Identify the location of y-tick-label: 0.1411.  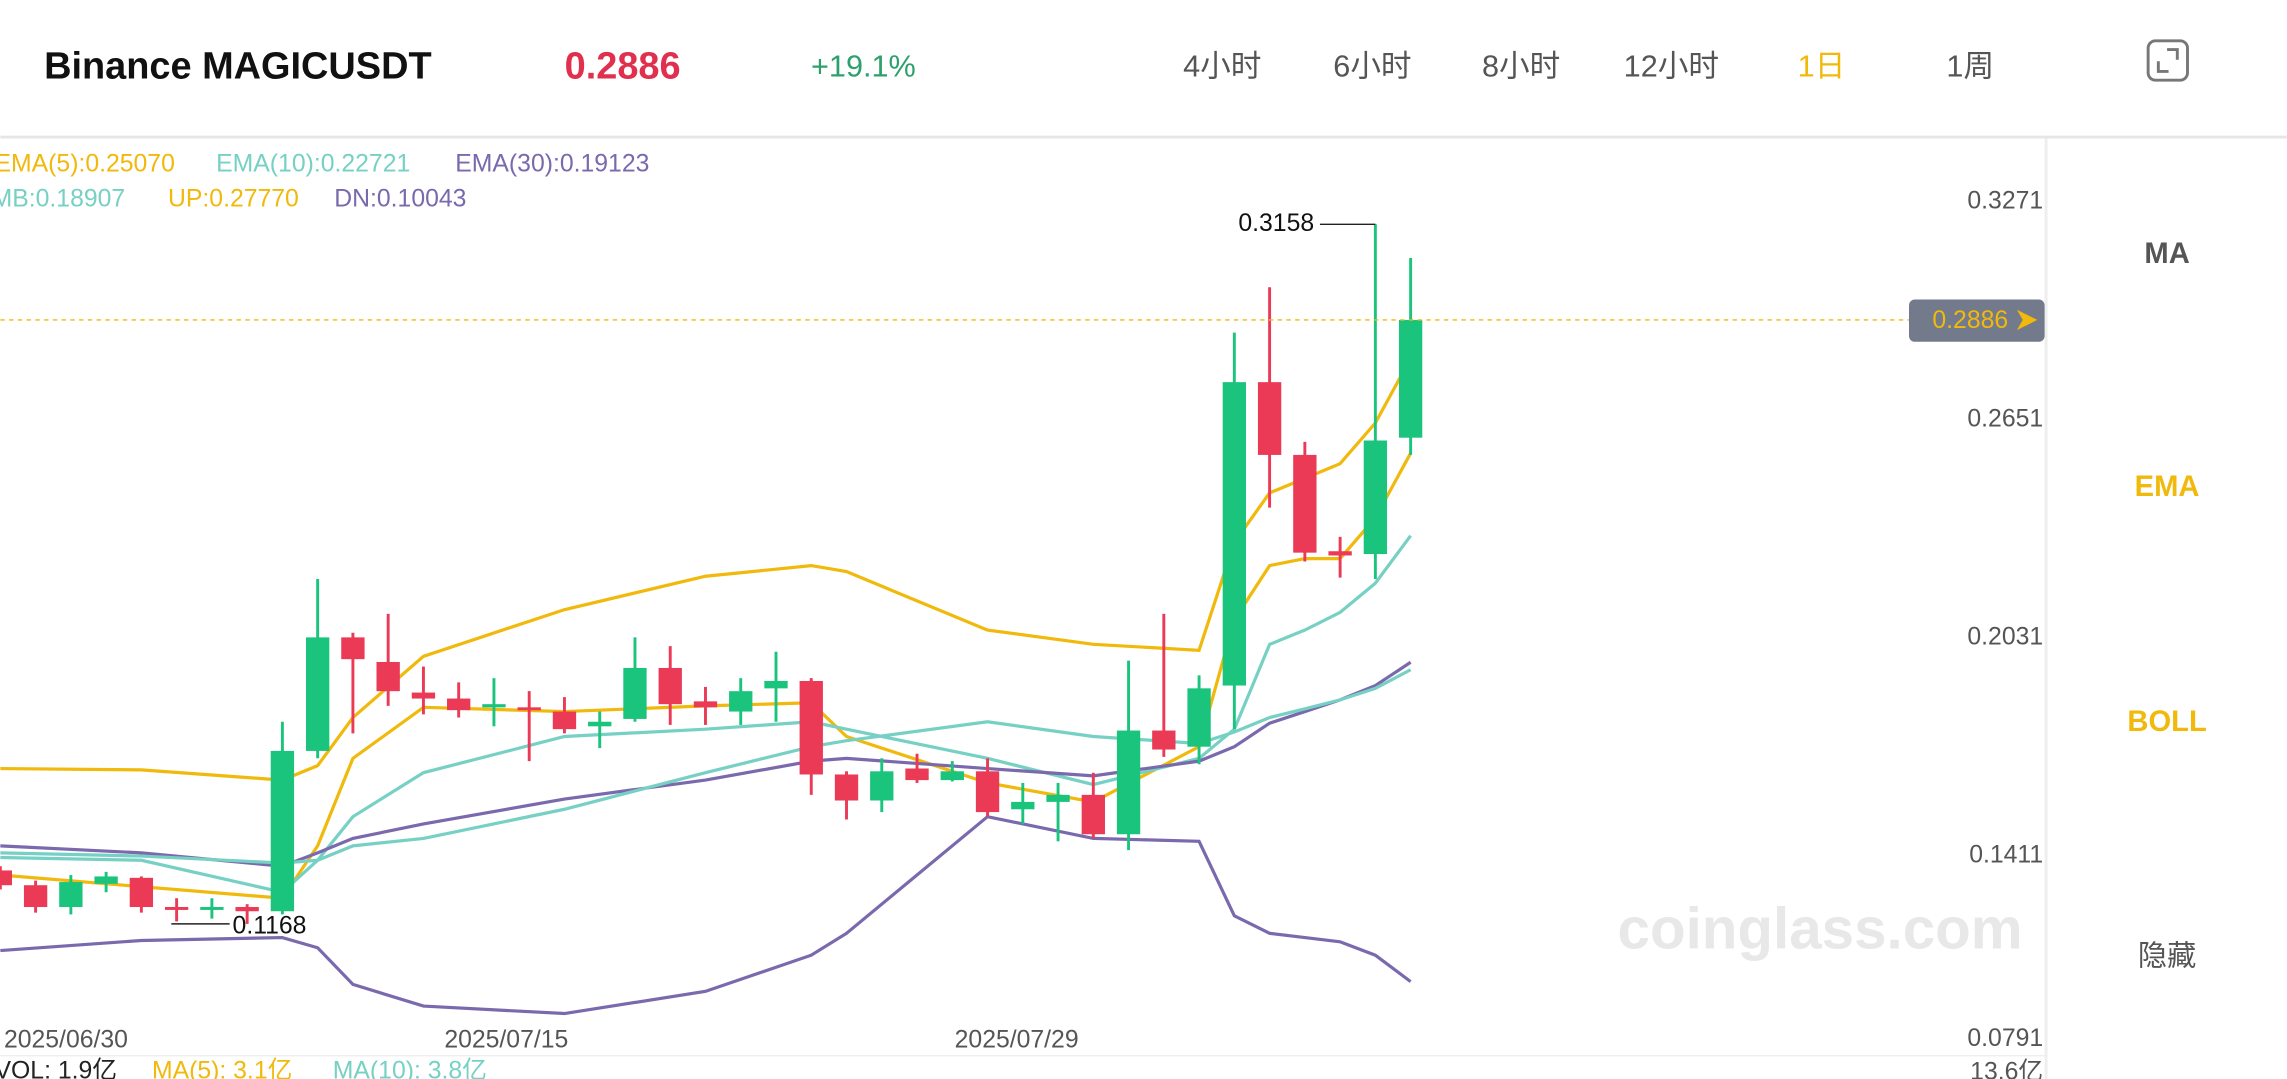
(2006, 855).